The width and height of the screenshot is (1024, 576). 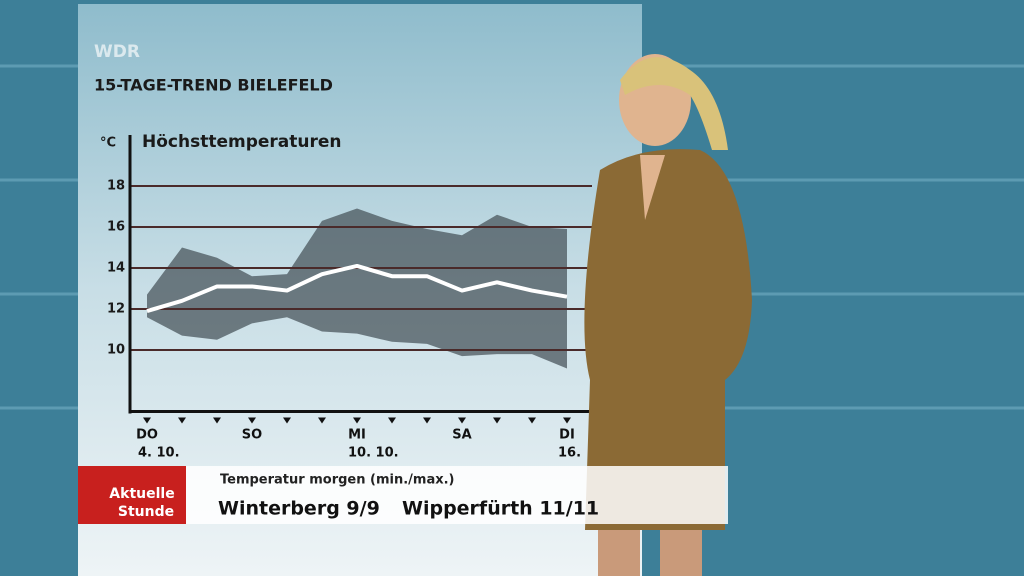 I want to click on x-date-label: 4. 10., so click(x=159, y=453).